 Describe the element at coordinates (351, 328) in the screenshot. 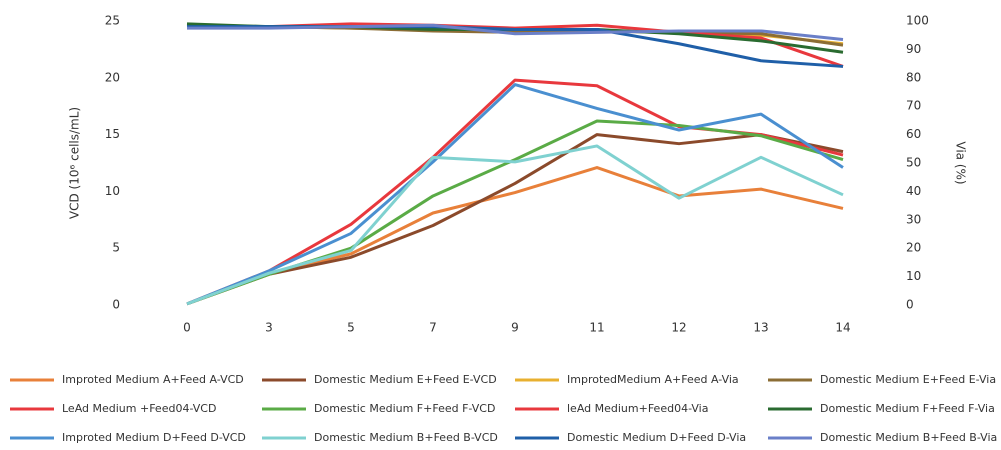

I see `x-tick-label: 5` at that location.